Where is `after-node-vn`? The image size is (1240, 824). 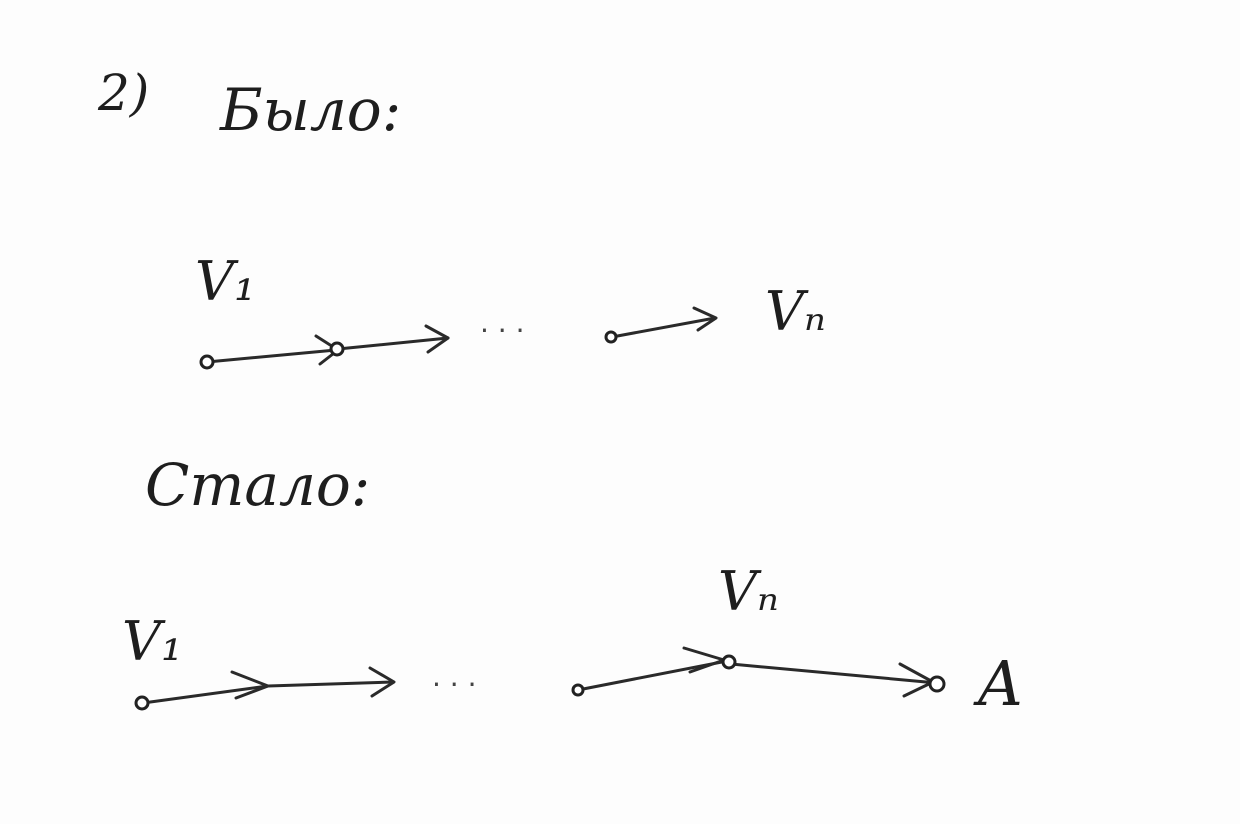 after-node-vn is located at coordinates (729, 662).